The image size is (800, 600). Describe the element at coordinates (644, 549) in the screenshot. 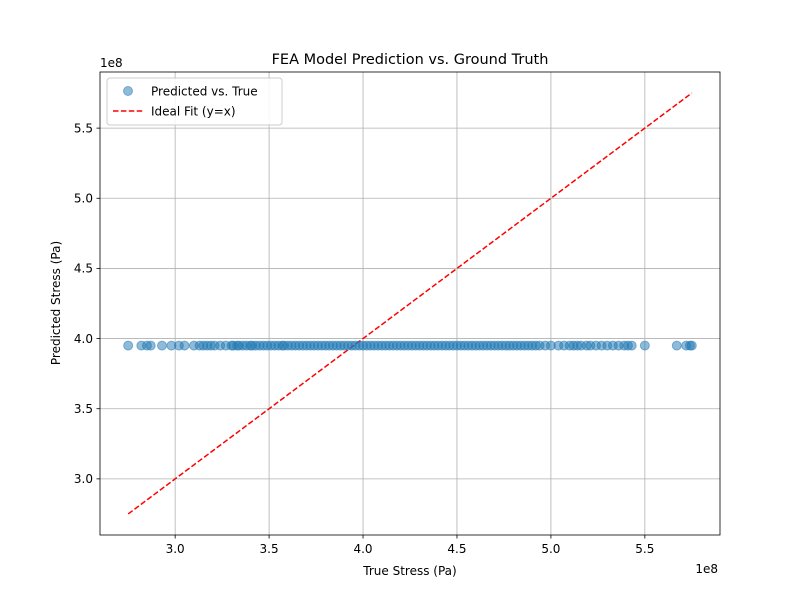

I see `x-tick-label: 5.5` at that location.